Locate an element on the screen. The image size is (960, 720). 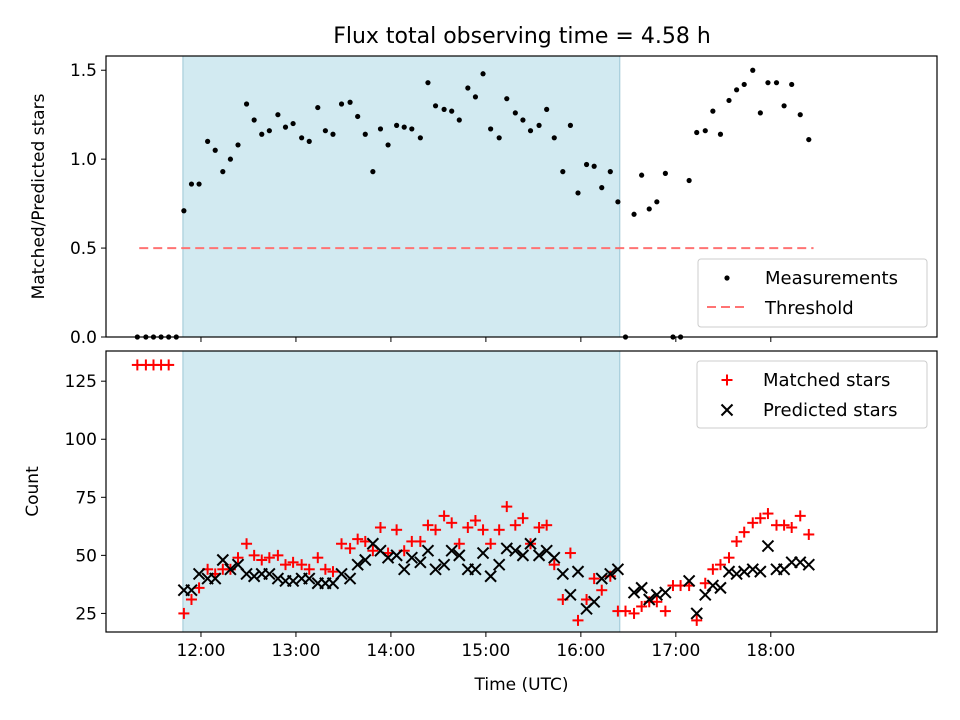
x-tick-label: 12:00 is located at coordinates (200, 651).